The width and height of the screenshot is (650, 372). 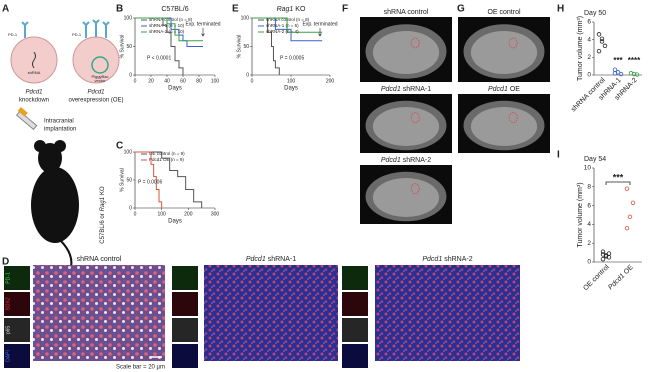 What do you see at coordinates (288, 19) in the screenshot?
I see `legend-label: shRNA control (n = 8)` at bounding box center [288, 19].